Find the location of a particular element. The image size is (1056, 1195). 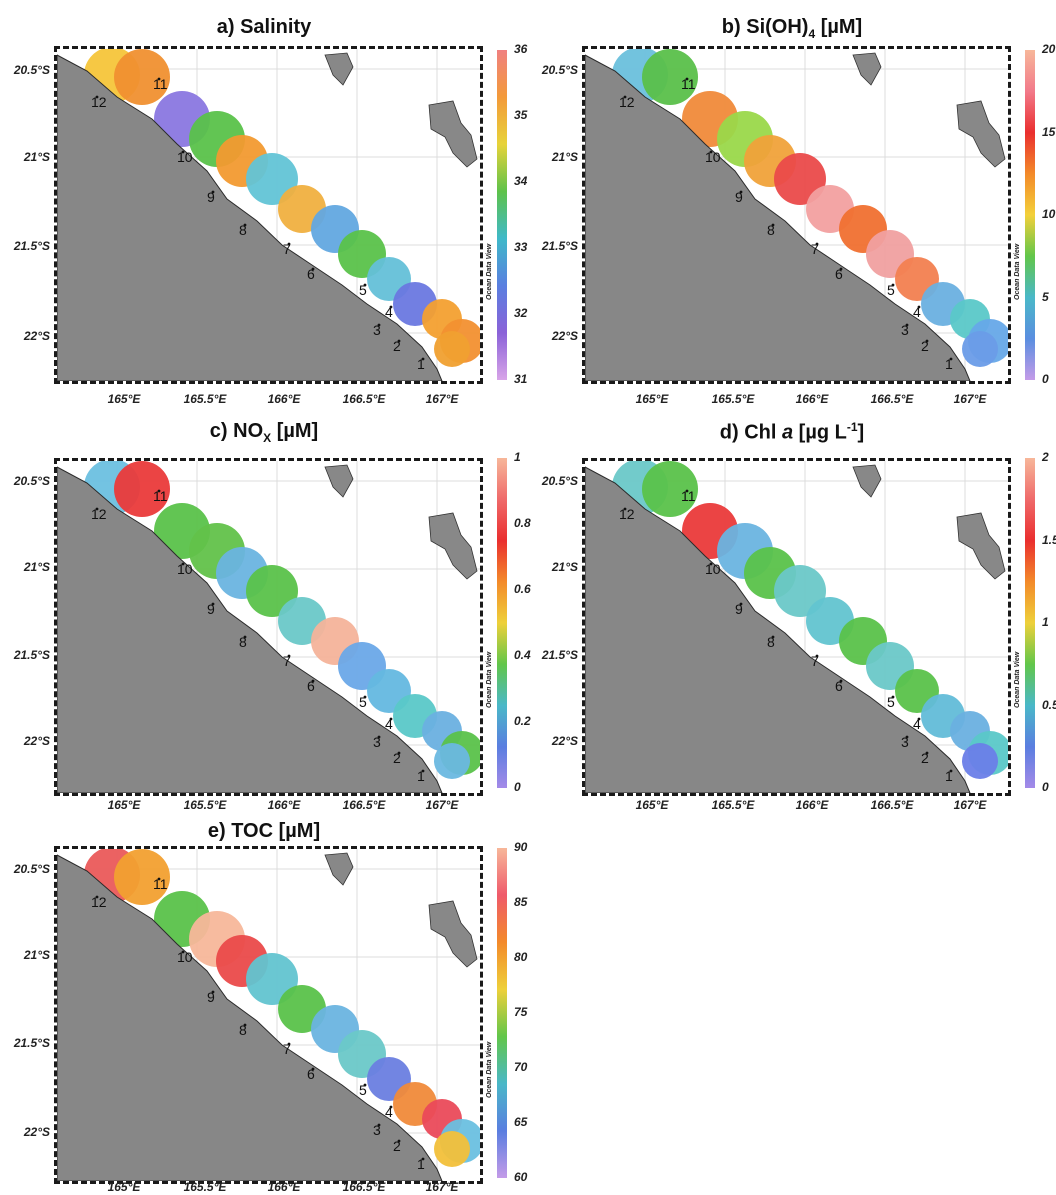

station-label: 1 is located at coordinates (949, 776).